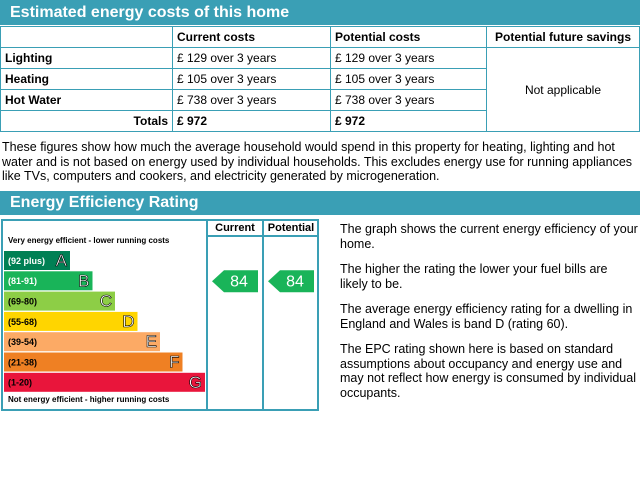 This screenshot has width=640, height=479. I want to click on band-letter: G, so click(195, 382).